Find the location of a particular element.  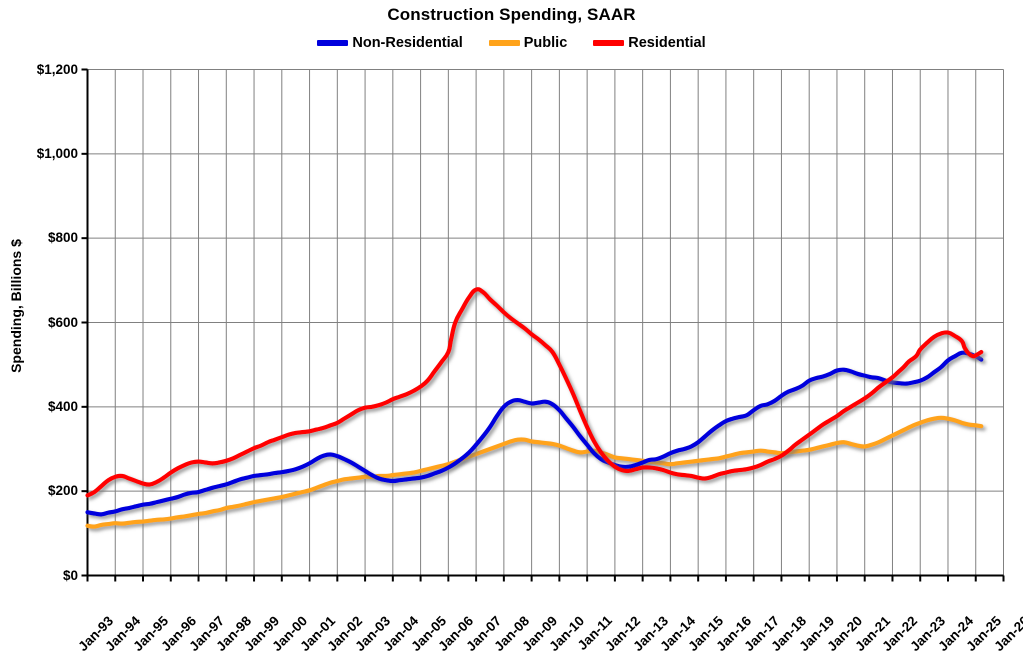

legend-item-public: Public is located at coordinates (528, 43).